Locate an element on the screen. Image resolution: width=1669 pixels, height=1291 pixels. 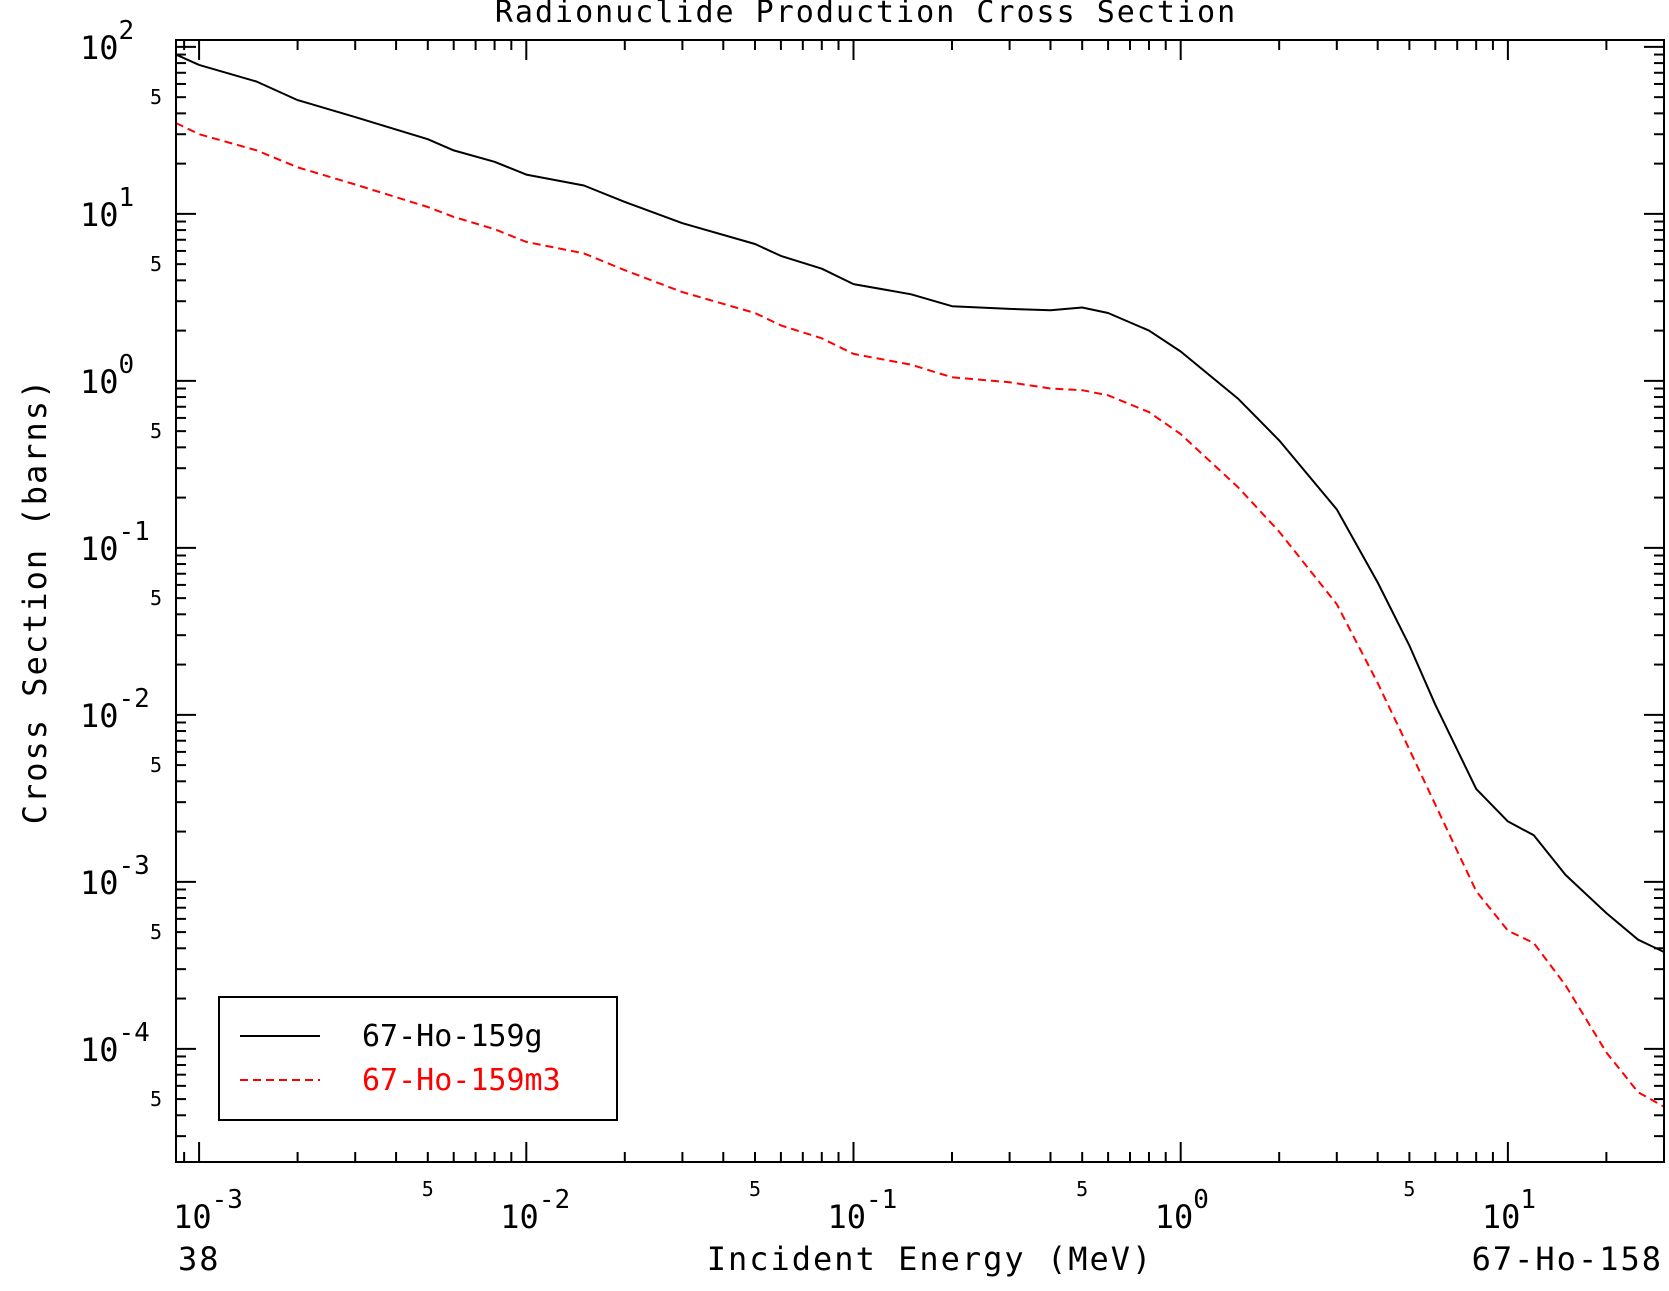
y-tick-label: 10⁻² is located at coordinates (115, 709).